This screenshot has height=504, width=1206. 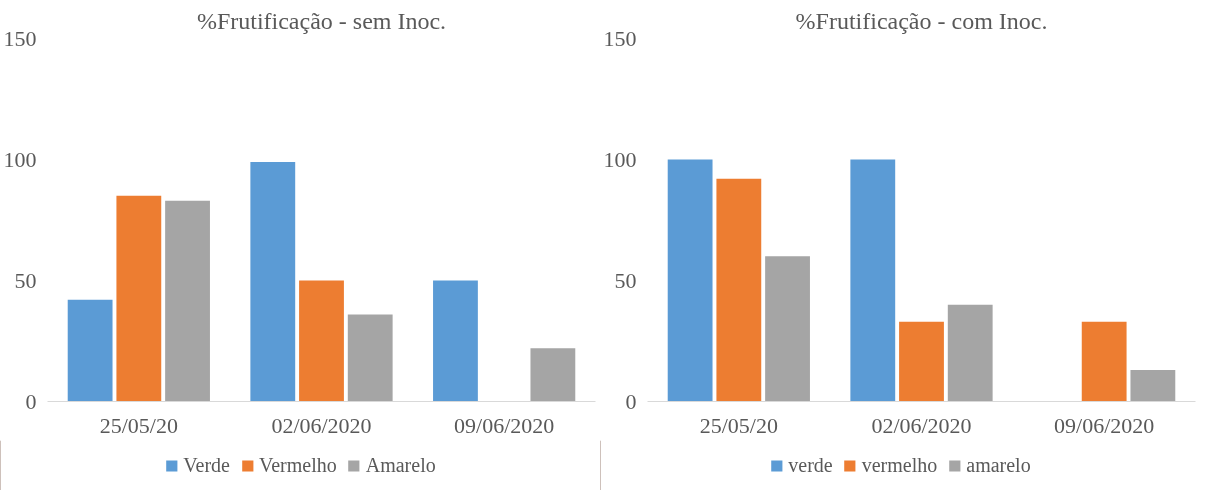 What do you see at coordinates (206, 465) in the screenshot?
I see `legend-label: Verde` at bounding box center [206, 465].